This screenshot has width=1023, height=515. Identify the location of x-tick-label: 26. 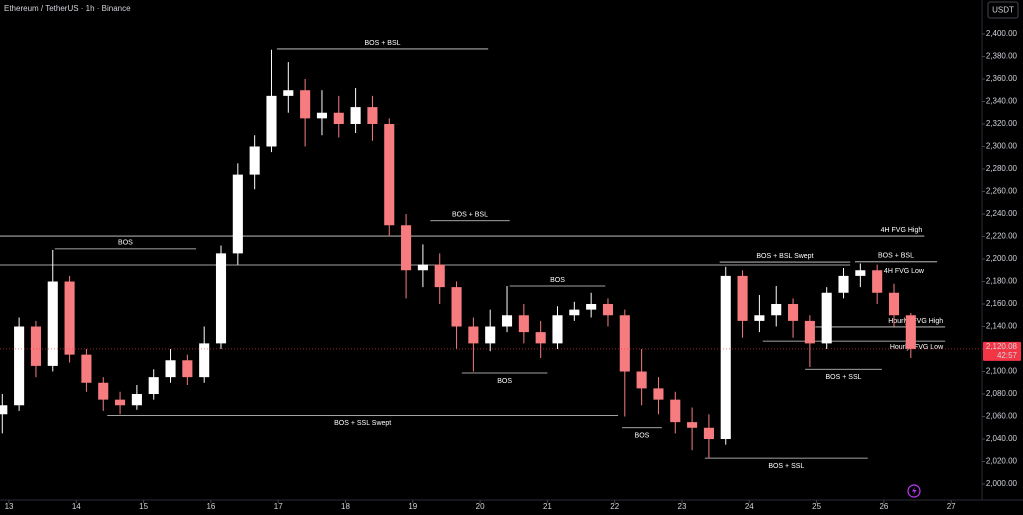
(883, 506).